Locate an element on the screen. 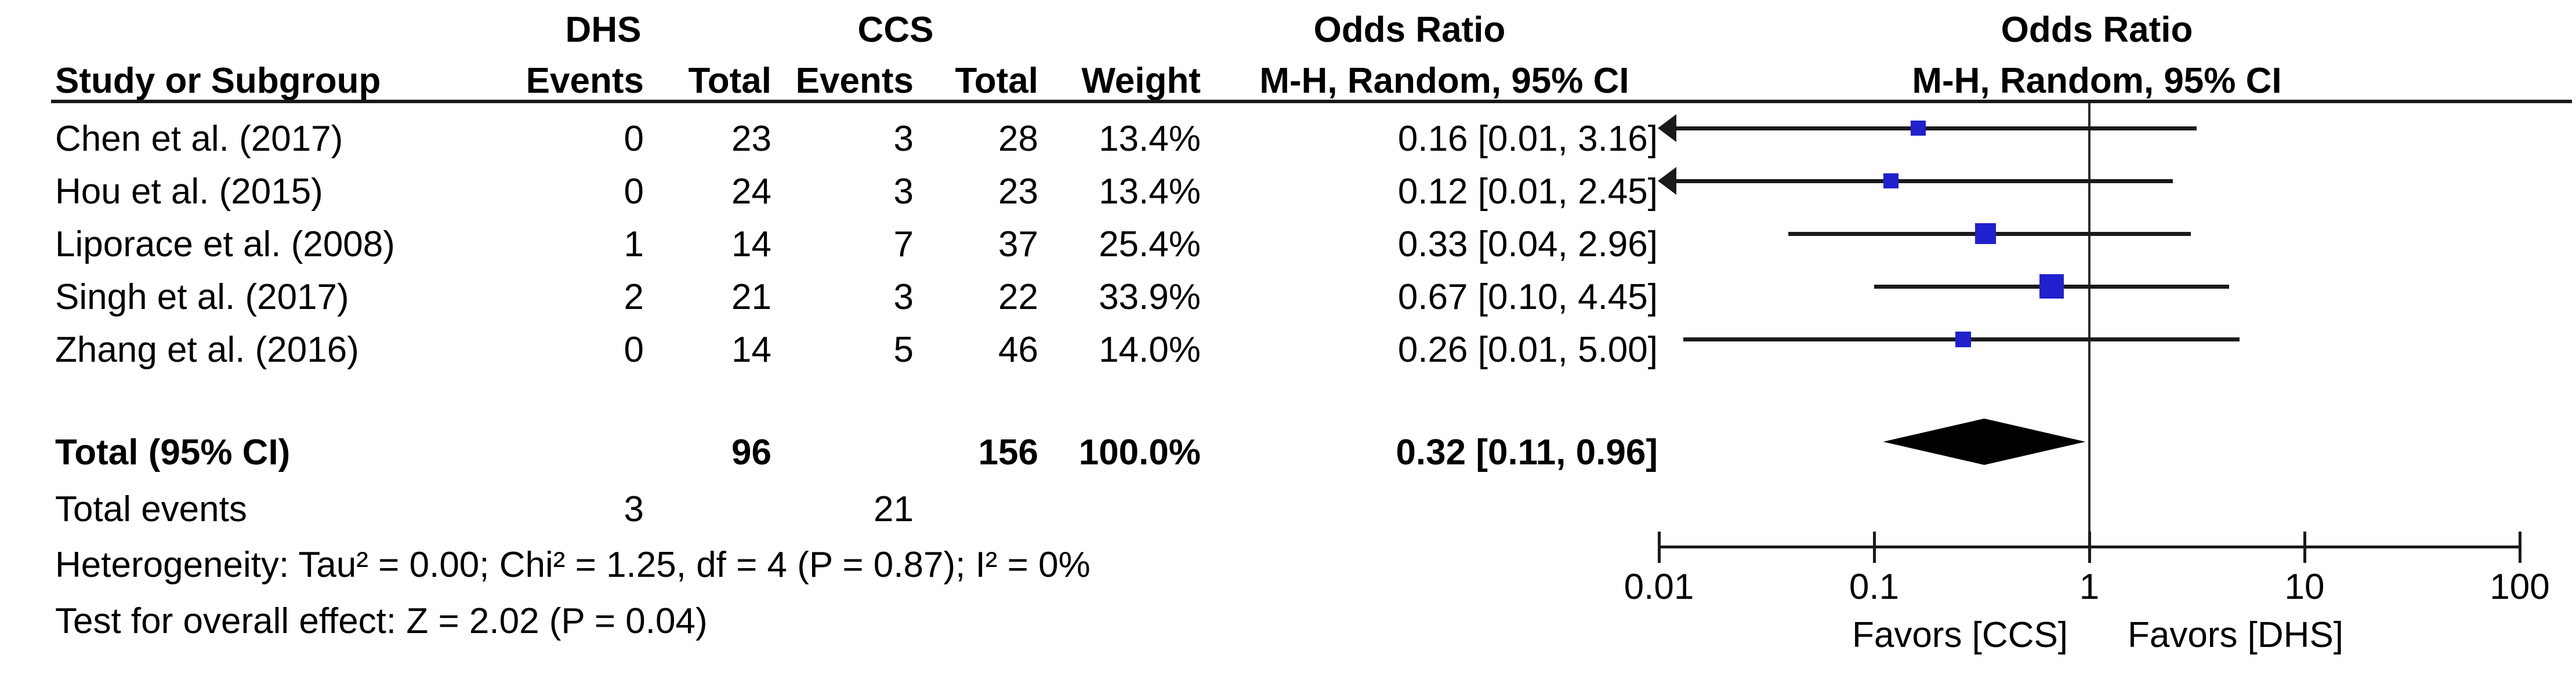  x-axis-label-favors-left: Favors [CCS] is located at coordinates (1960, 635).